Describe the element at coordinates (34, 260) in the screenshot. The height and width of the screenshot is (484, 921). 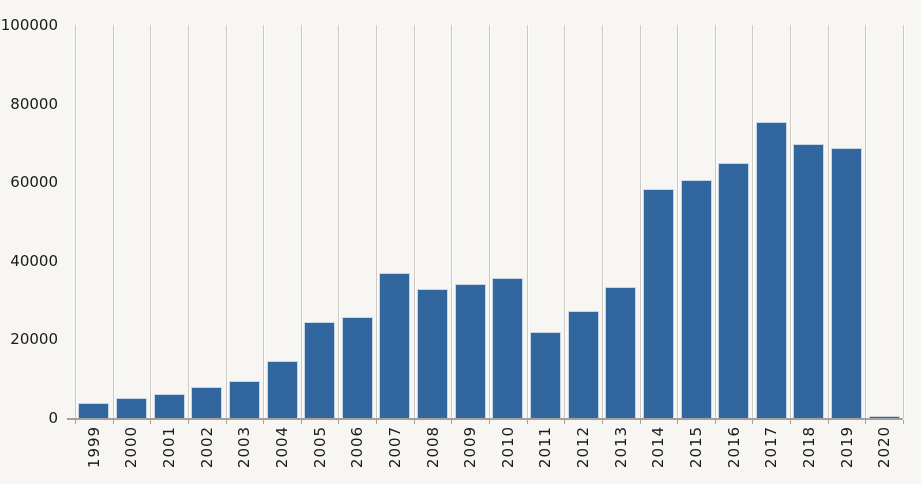
I see `y-axis-tick-label: 40000` at that location.